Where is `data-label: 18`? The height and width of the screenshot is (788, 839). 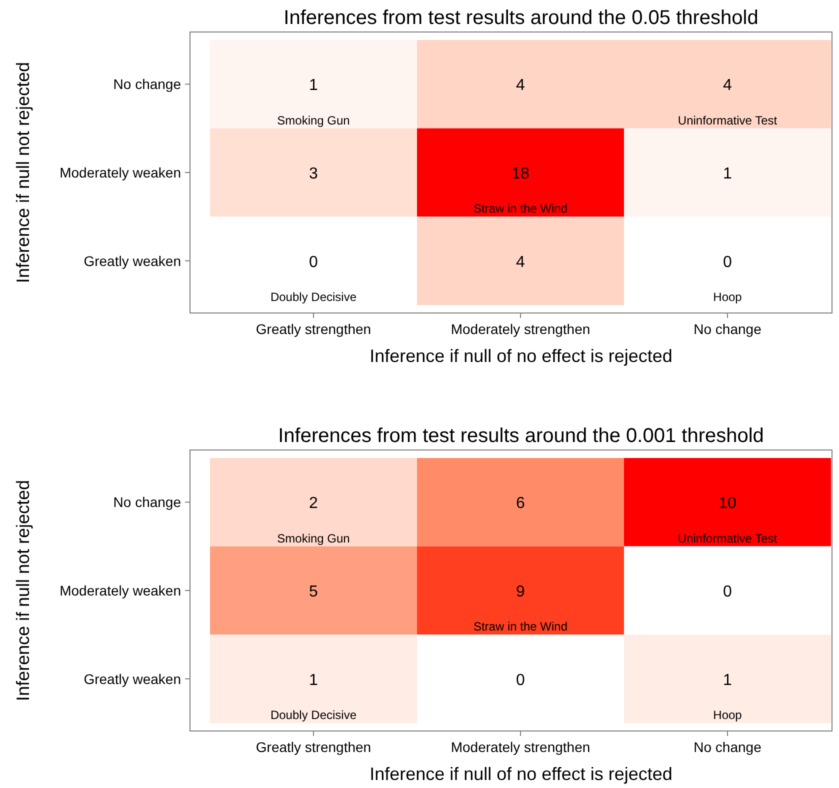 data-label: 18 is located at coordinates (521, 174).